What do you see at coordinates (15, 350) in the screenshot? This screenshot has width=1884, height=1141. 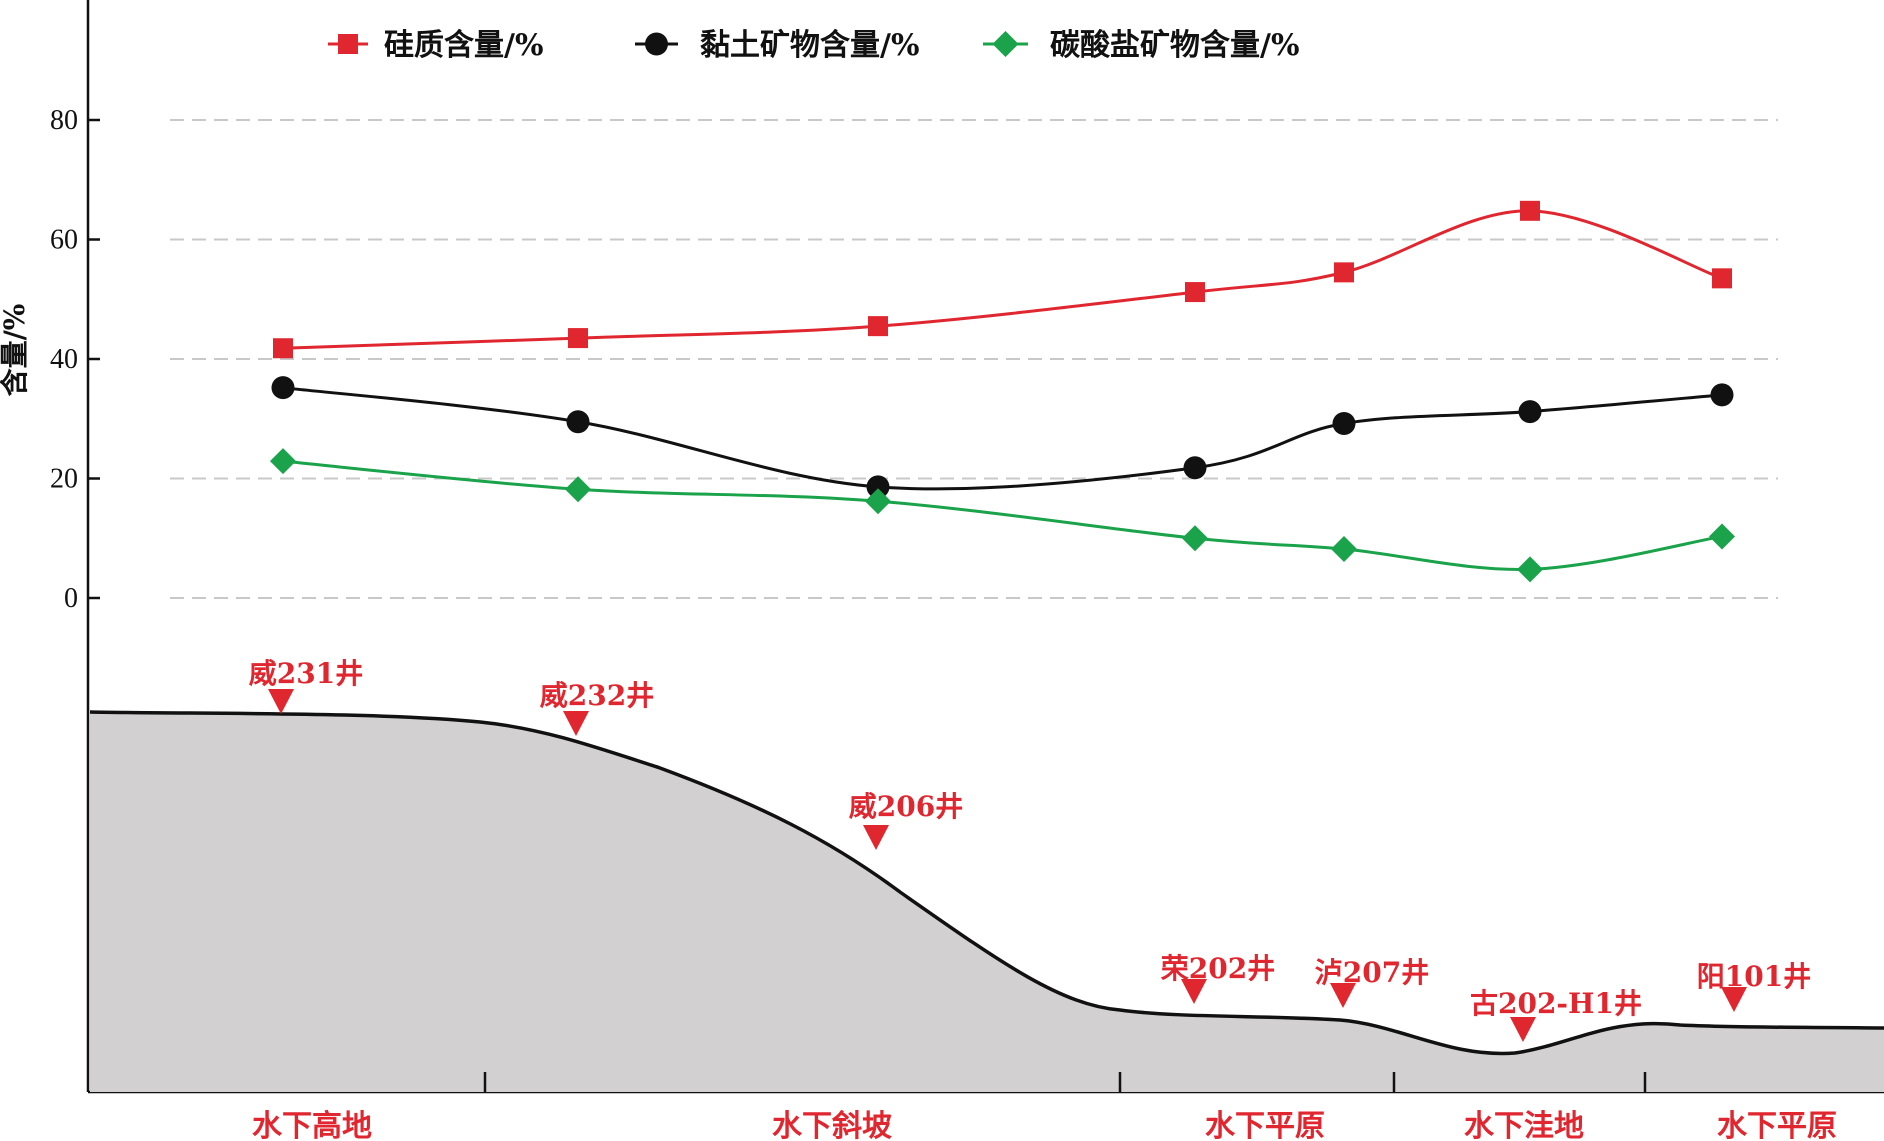 I see `y-axis-title: 含量/%` at bounding box center [15, 350].